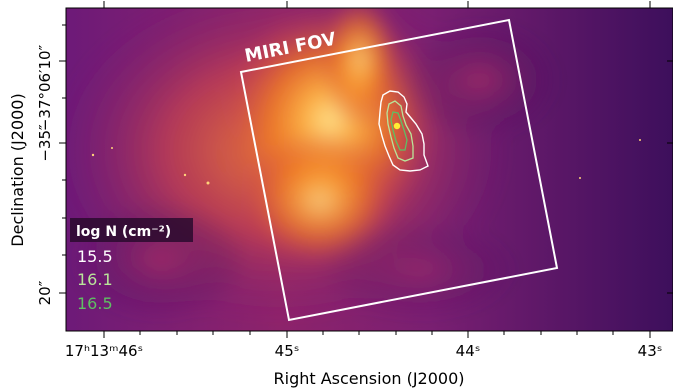  I want to click on x-axis-title: Right Ascension (J2000), so click(369, 378).